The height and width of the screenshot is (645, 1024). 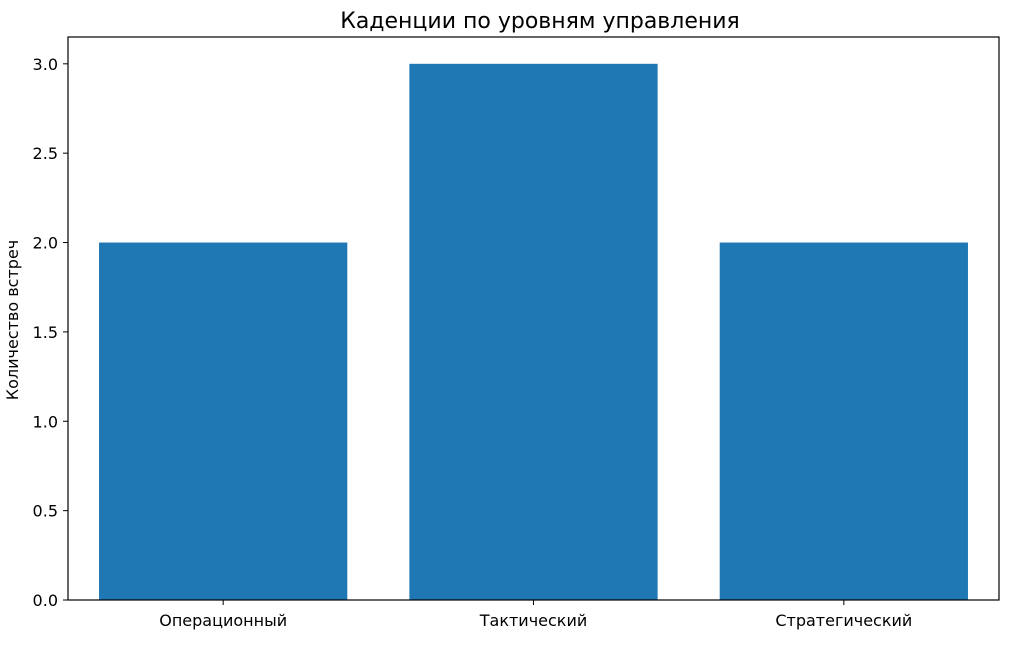 I want to click on x-tick-label-2: Стратегический, so click(x=843, y=620).